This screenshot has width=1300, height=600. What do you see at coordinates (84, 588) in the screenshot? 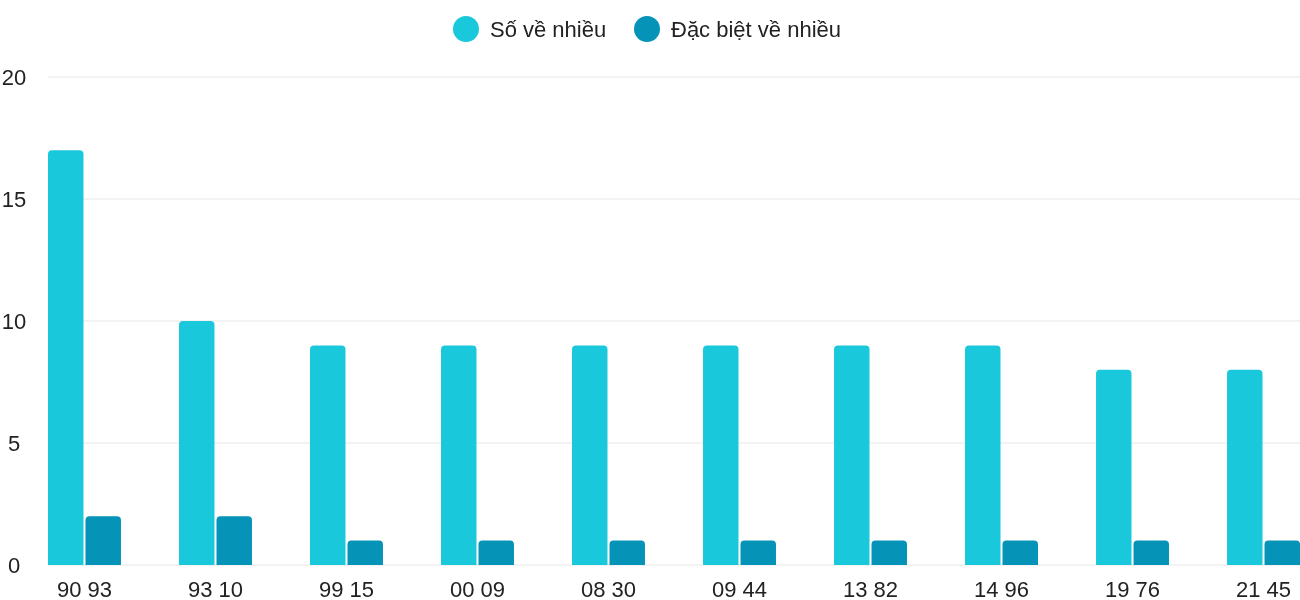
I see `x-tick-label: 90 93` at bounding box center [84, 588].